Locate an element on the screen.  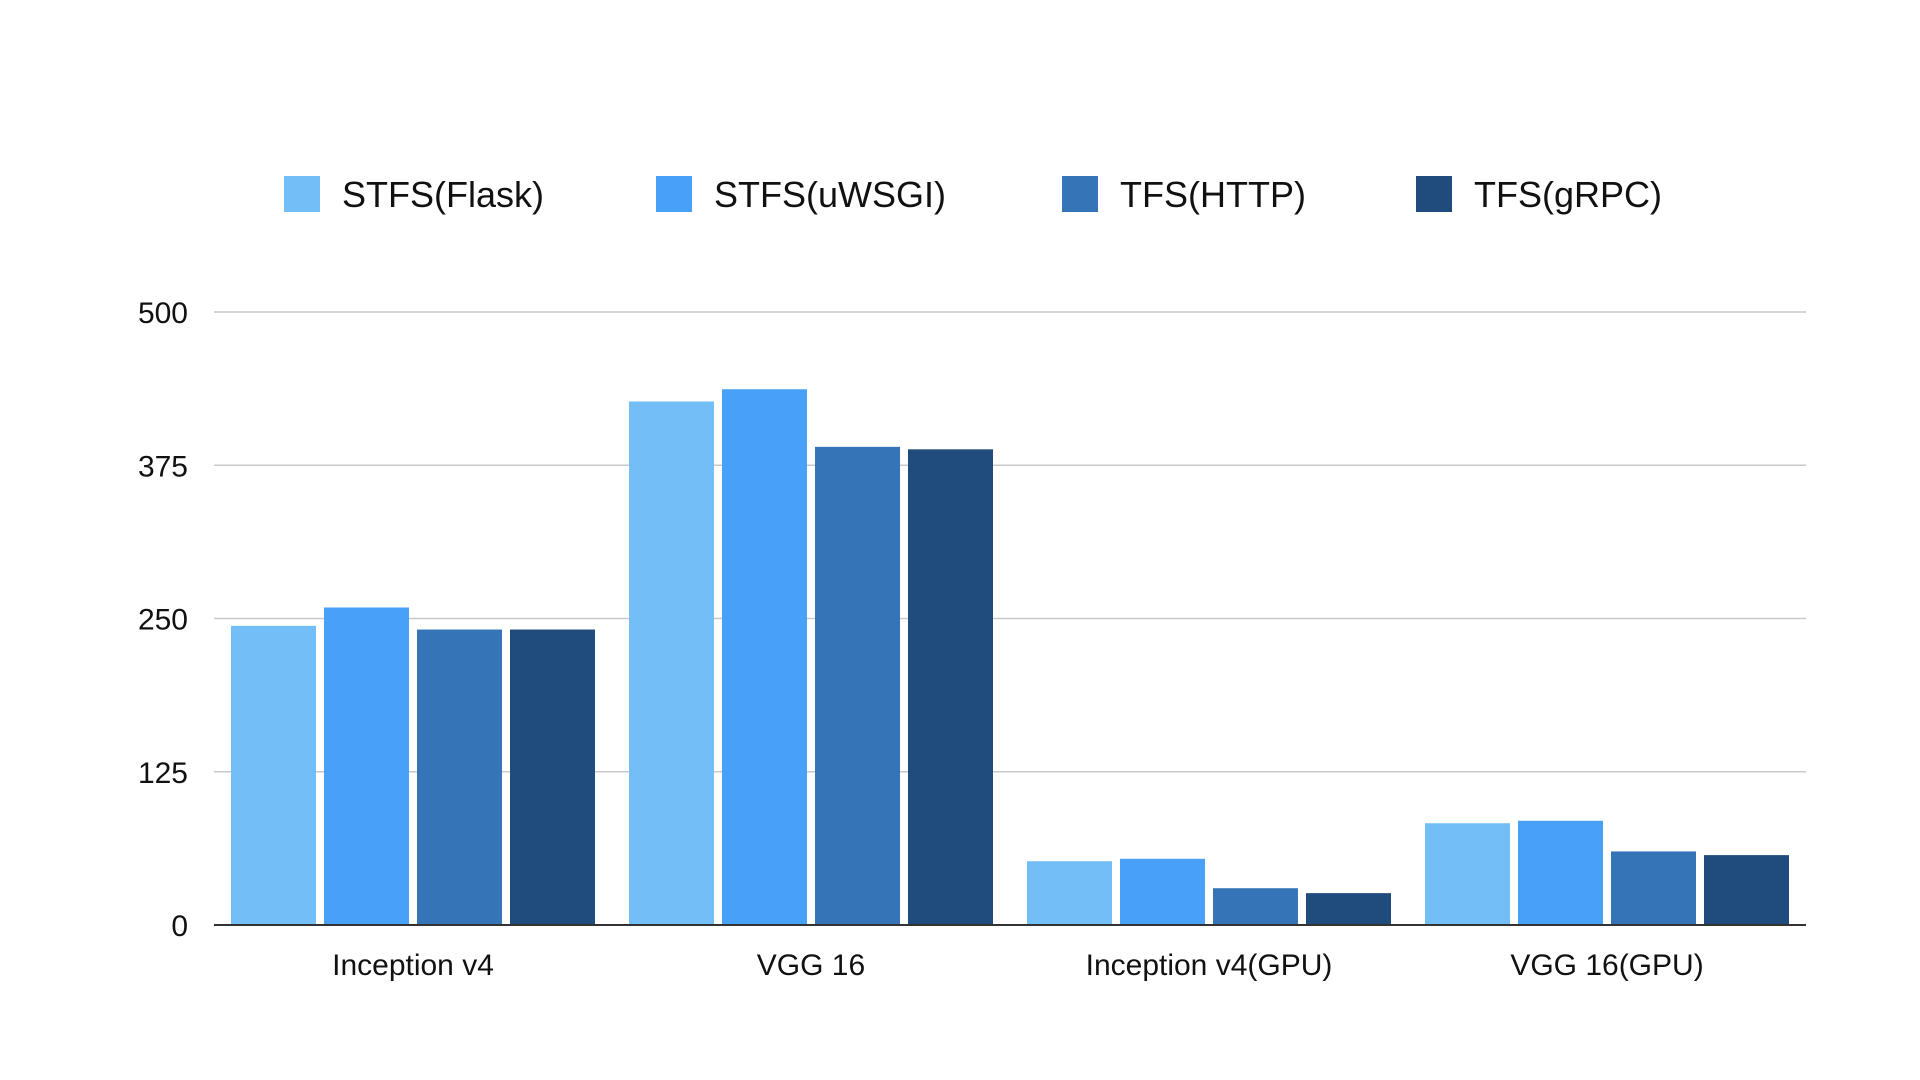
y-tick-label: 375 is located at coordinates (163, 466).